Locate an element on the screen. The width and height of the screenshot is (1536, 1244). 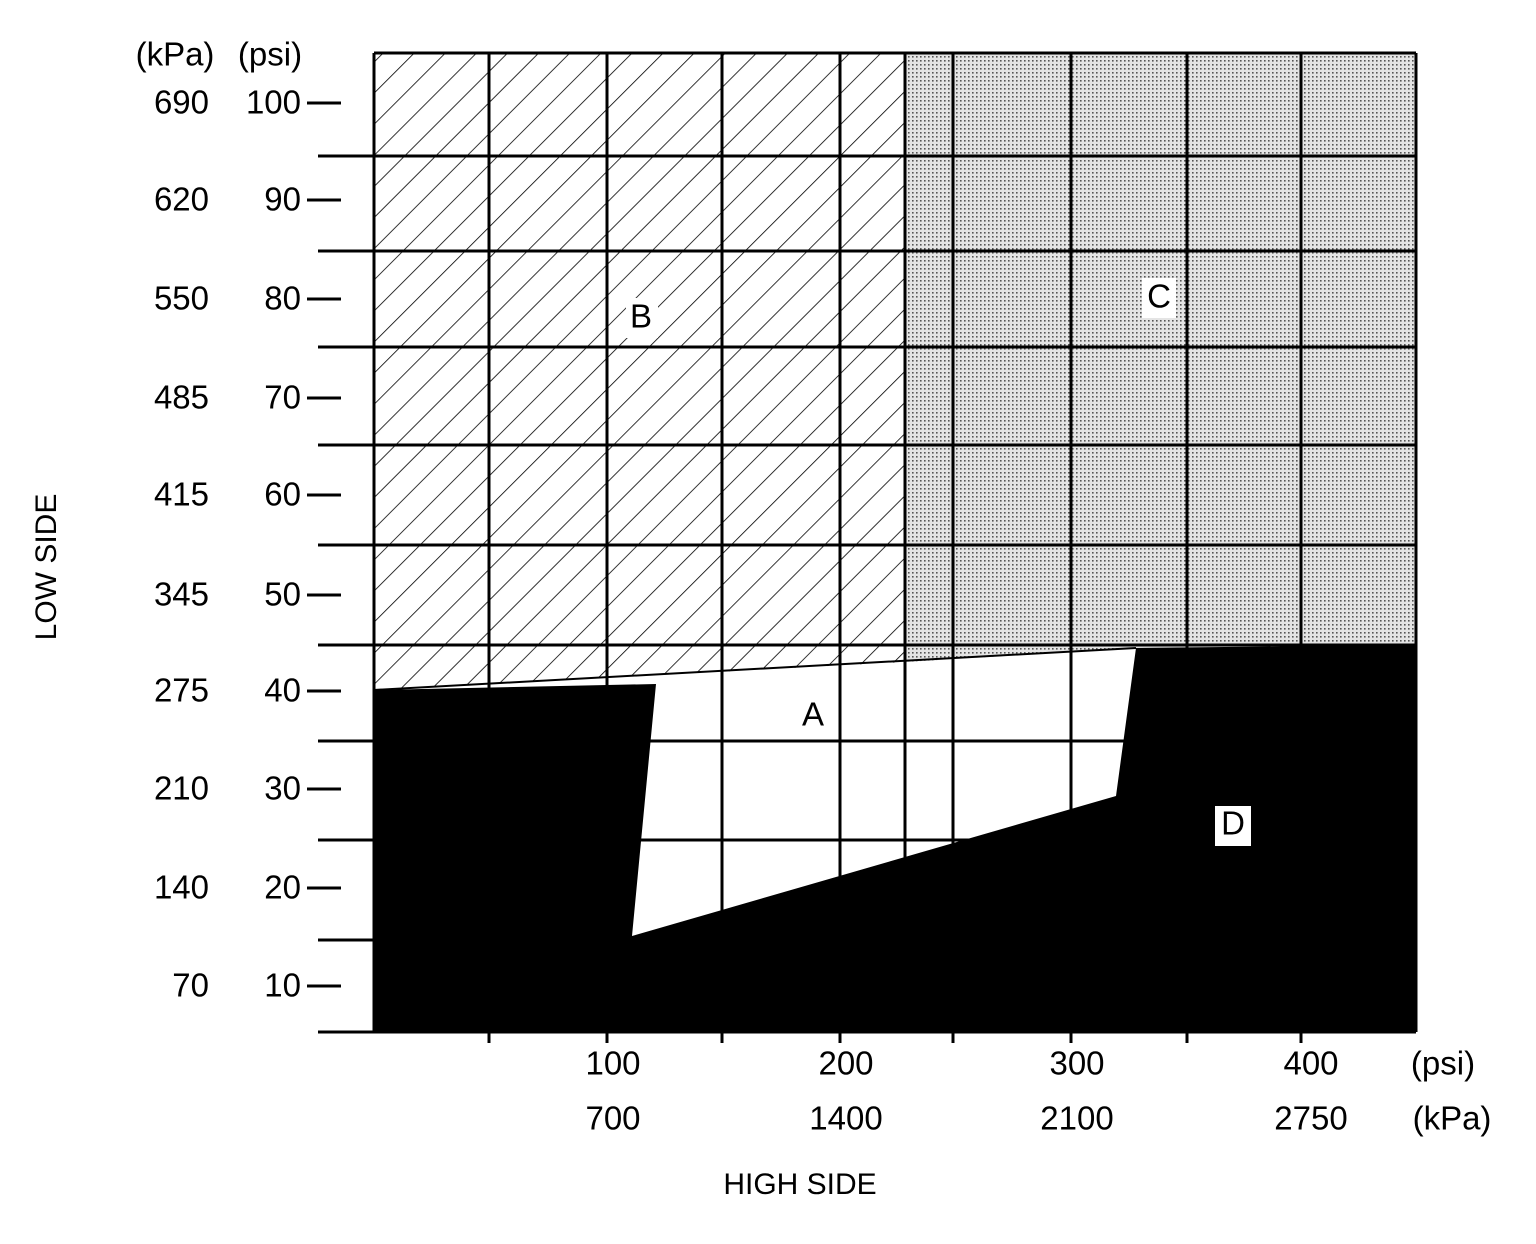
x-tick-label: 200 is located at coordinates (845, 1063).